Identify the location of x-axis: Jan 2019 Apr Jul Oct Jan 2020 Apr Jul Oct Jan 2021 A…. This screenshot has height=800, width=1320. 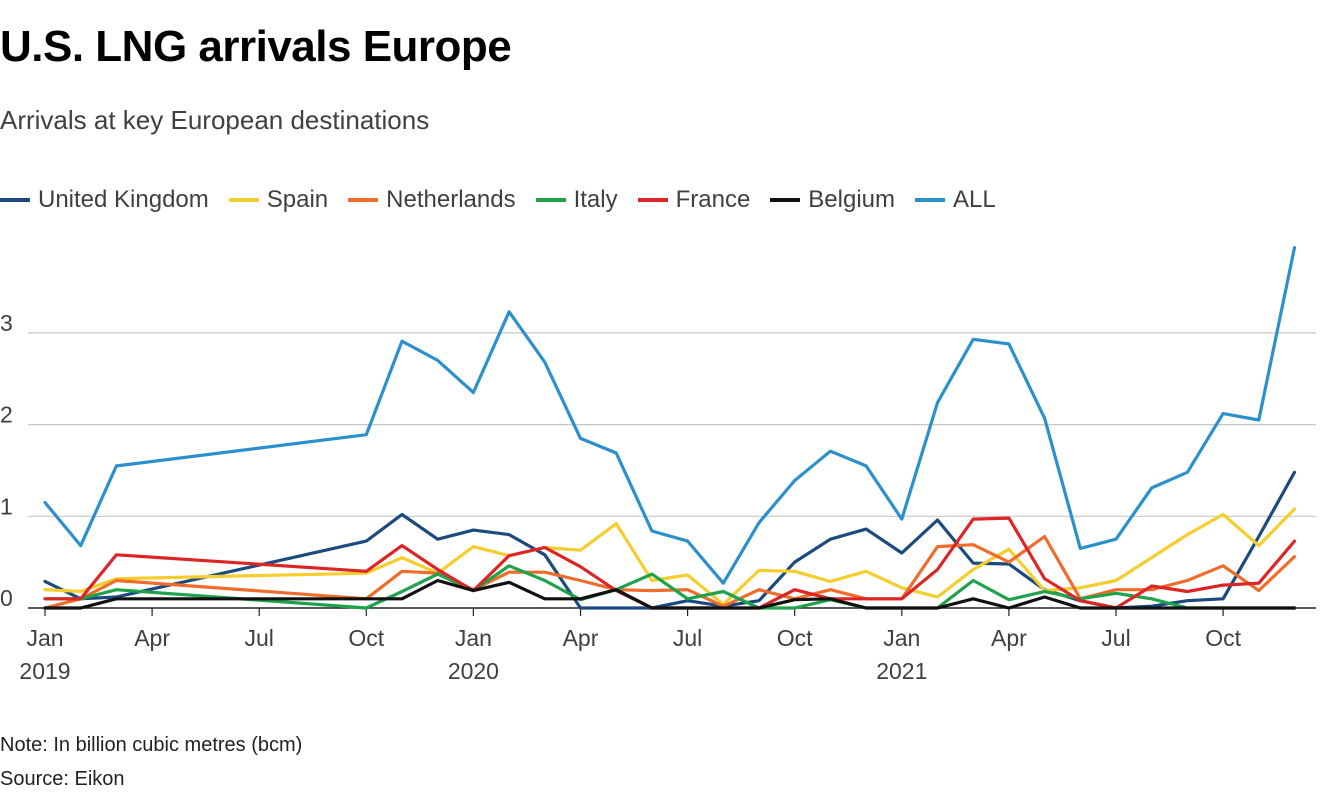
(630, 646).